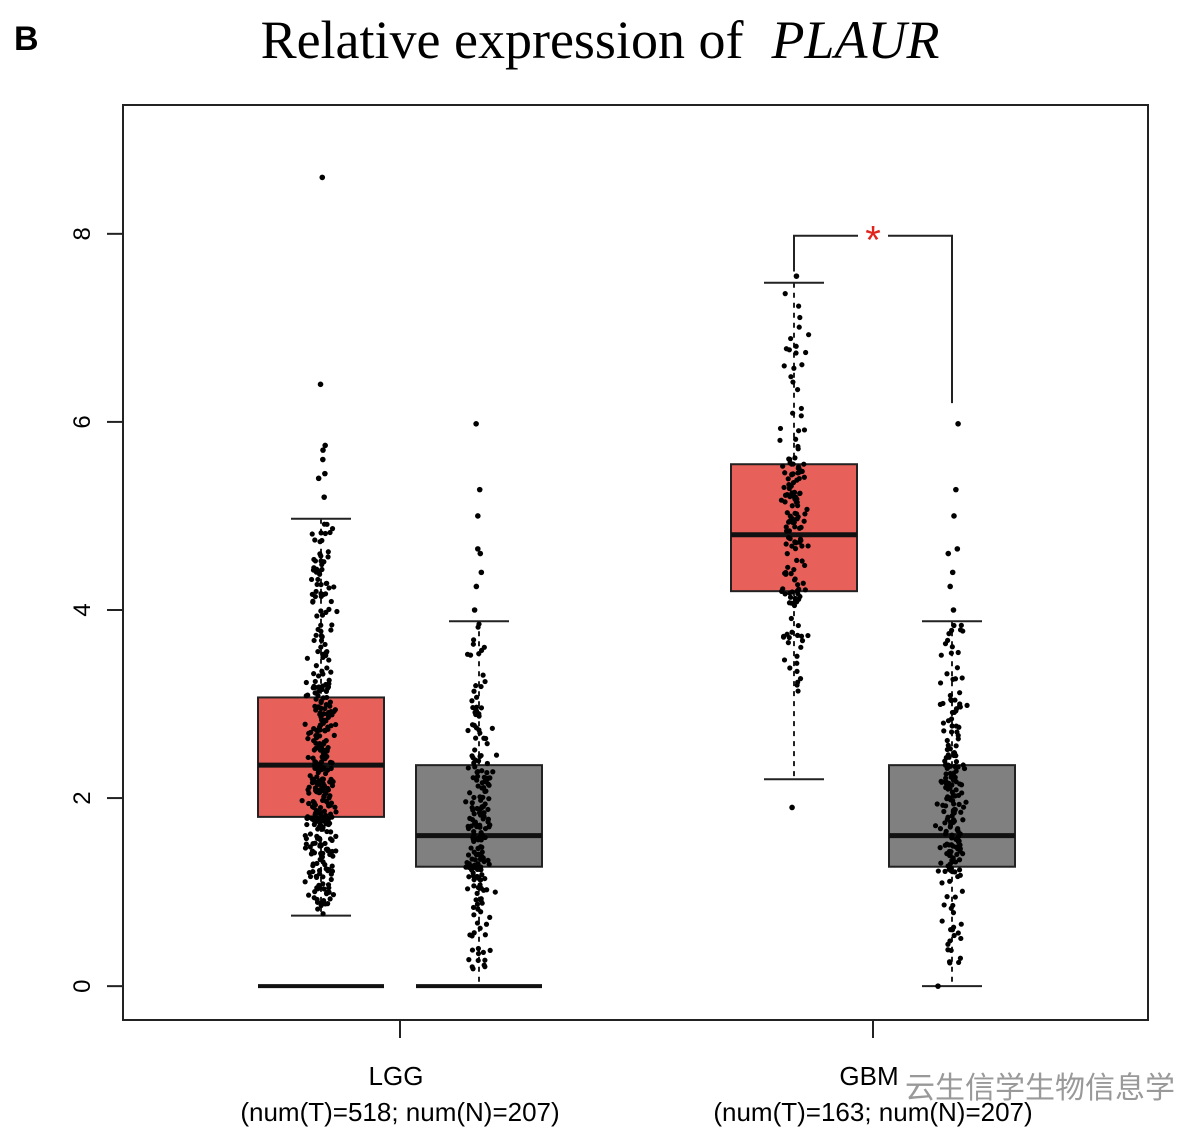 This screenshot has height=1140, width=1196. I want to click on y-tick-label: 8, so click(82, 233).